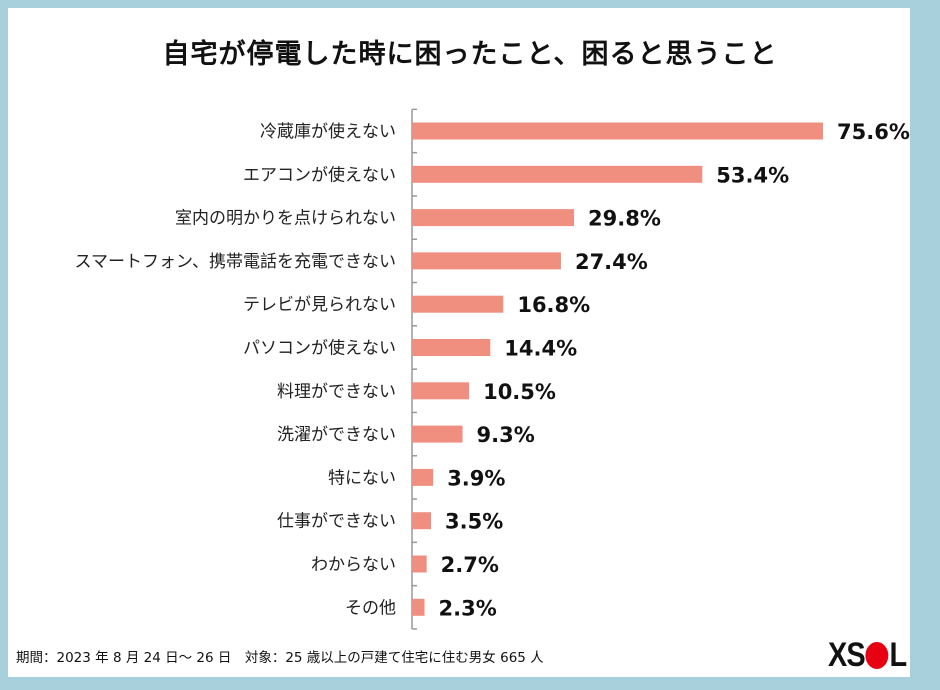  I want to click on xsol-logo: XS L, so click(867, 655).